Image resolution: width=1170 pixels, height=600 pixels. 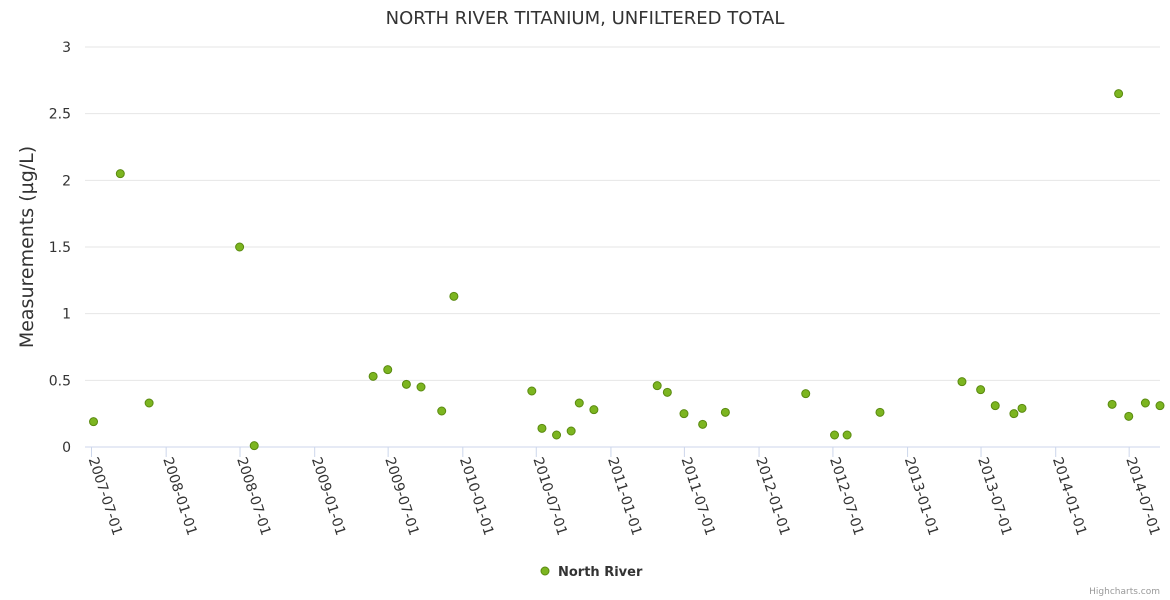 I want to click on y-axis-label: Measurements (µg/L), so click(x=27, y=247).